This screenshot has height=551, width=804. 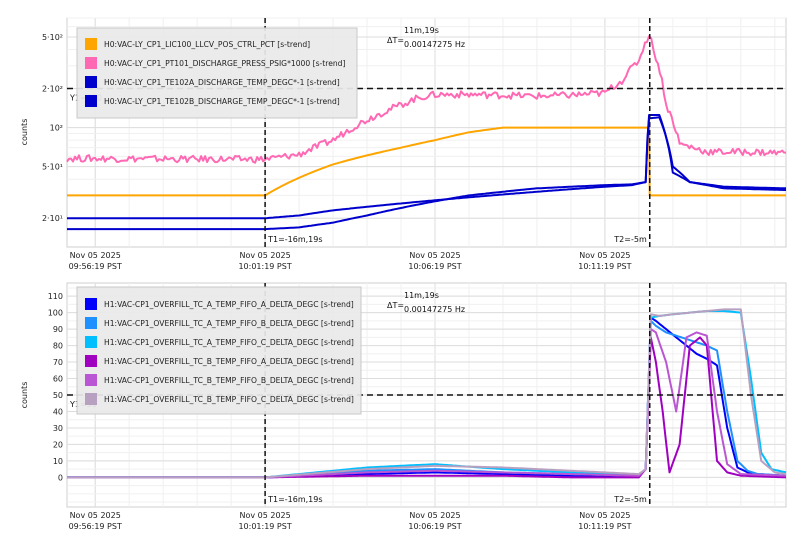 I want to click on y-tick-label: 60, so click(x=58, y=379).